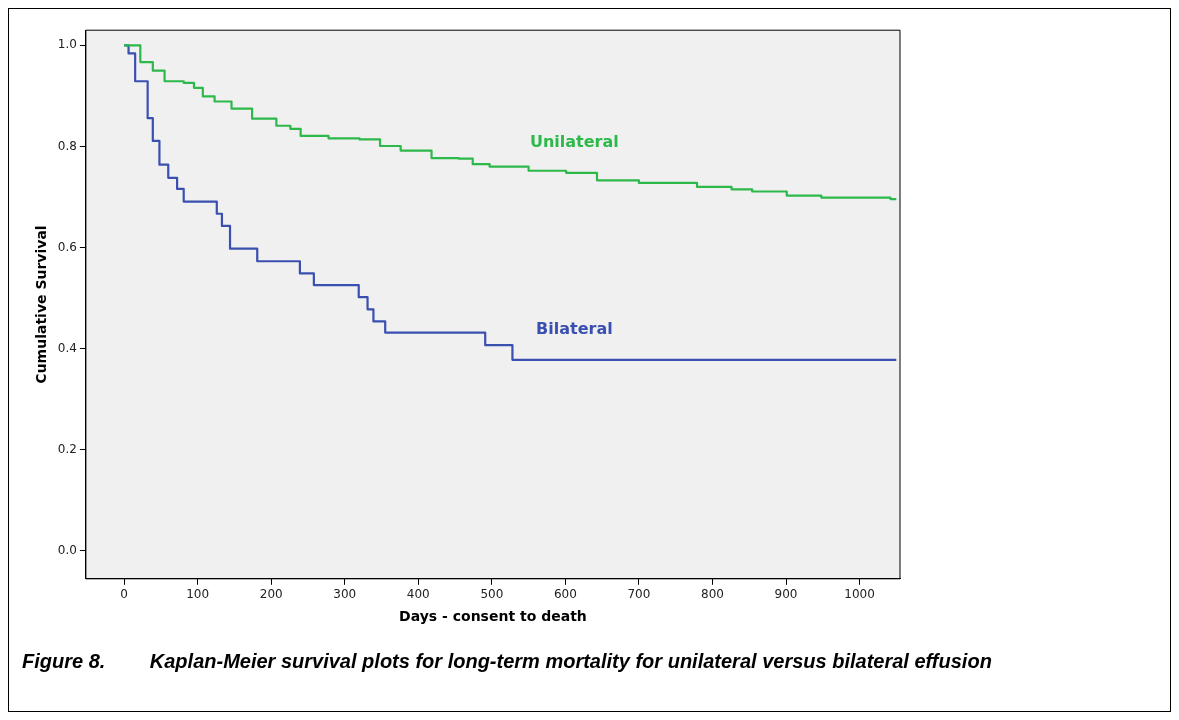 The image size is (1179, 720). What do you see at coordinates (67, 44) in the screenshot?
I see `y-tick-label: 1.0` at bounding box center [67, 44].